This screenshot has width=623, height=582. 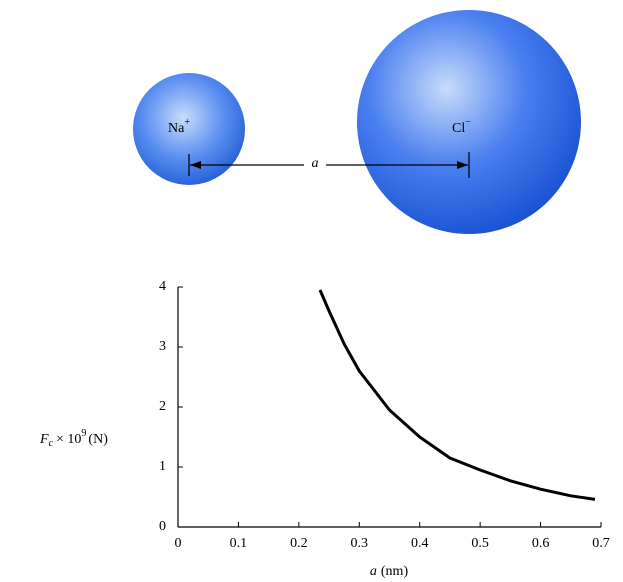 I want to click on y-tick-label: 4, so click(x=162, y=286).